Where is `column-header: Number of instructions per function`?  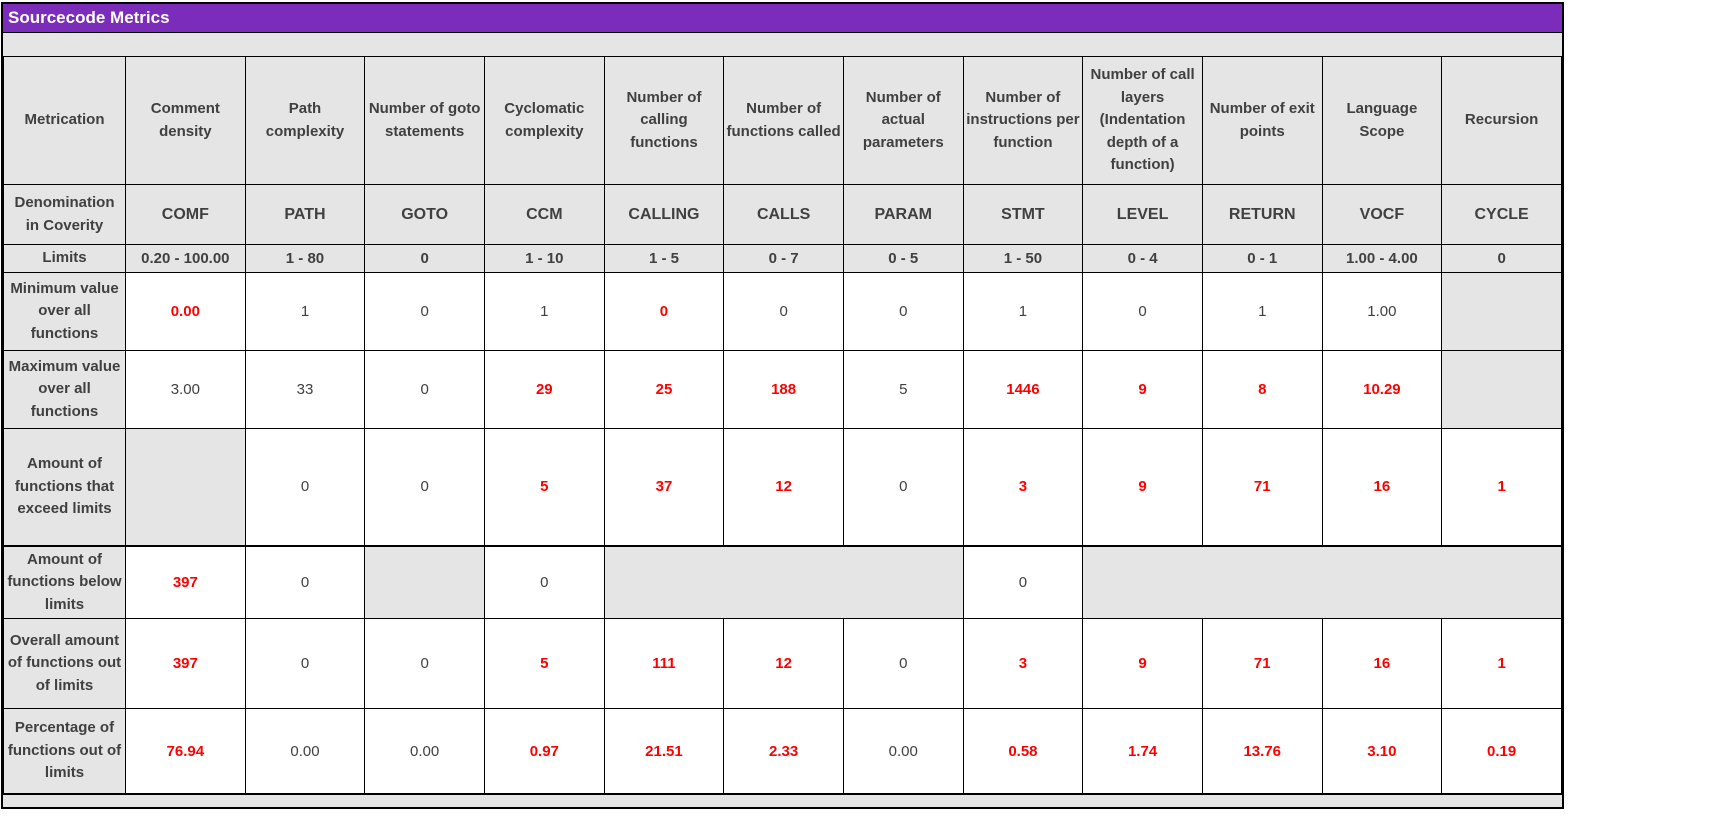 column-header: Number of instructions per function is located at coordinates (1023, 120).